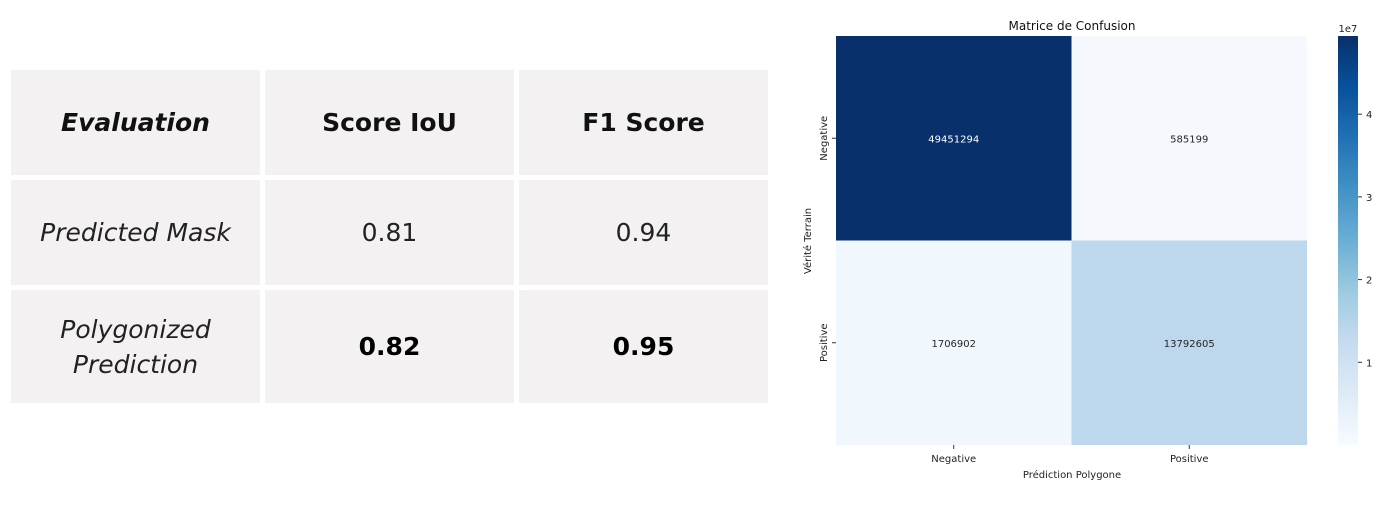 This screenshot has width=1395, height=518. Describe the element at coordinates (827, 239) in the screenshot. I see `y-axis-ticks: Negative Positive` at that location.